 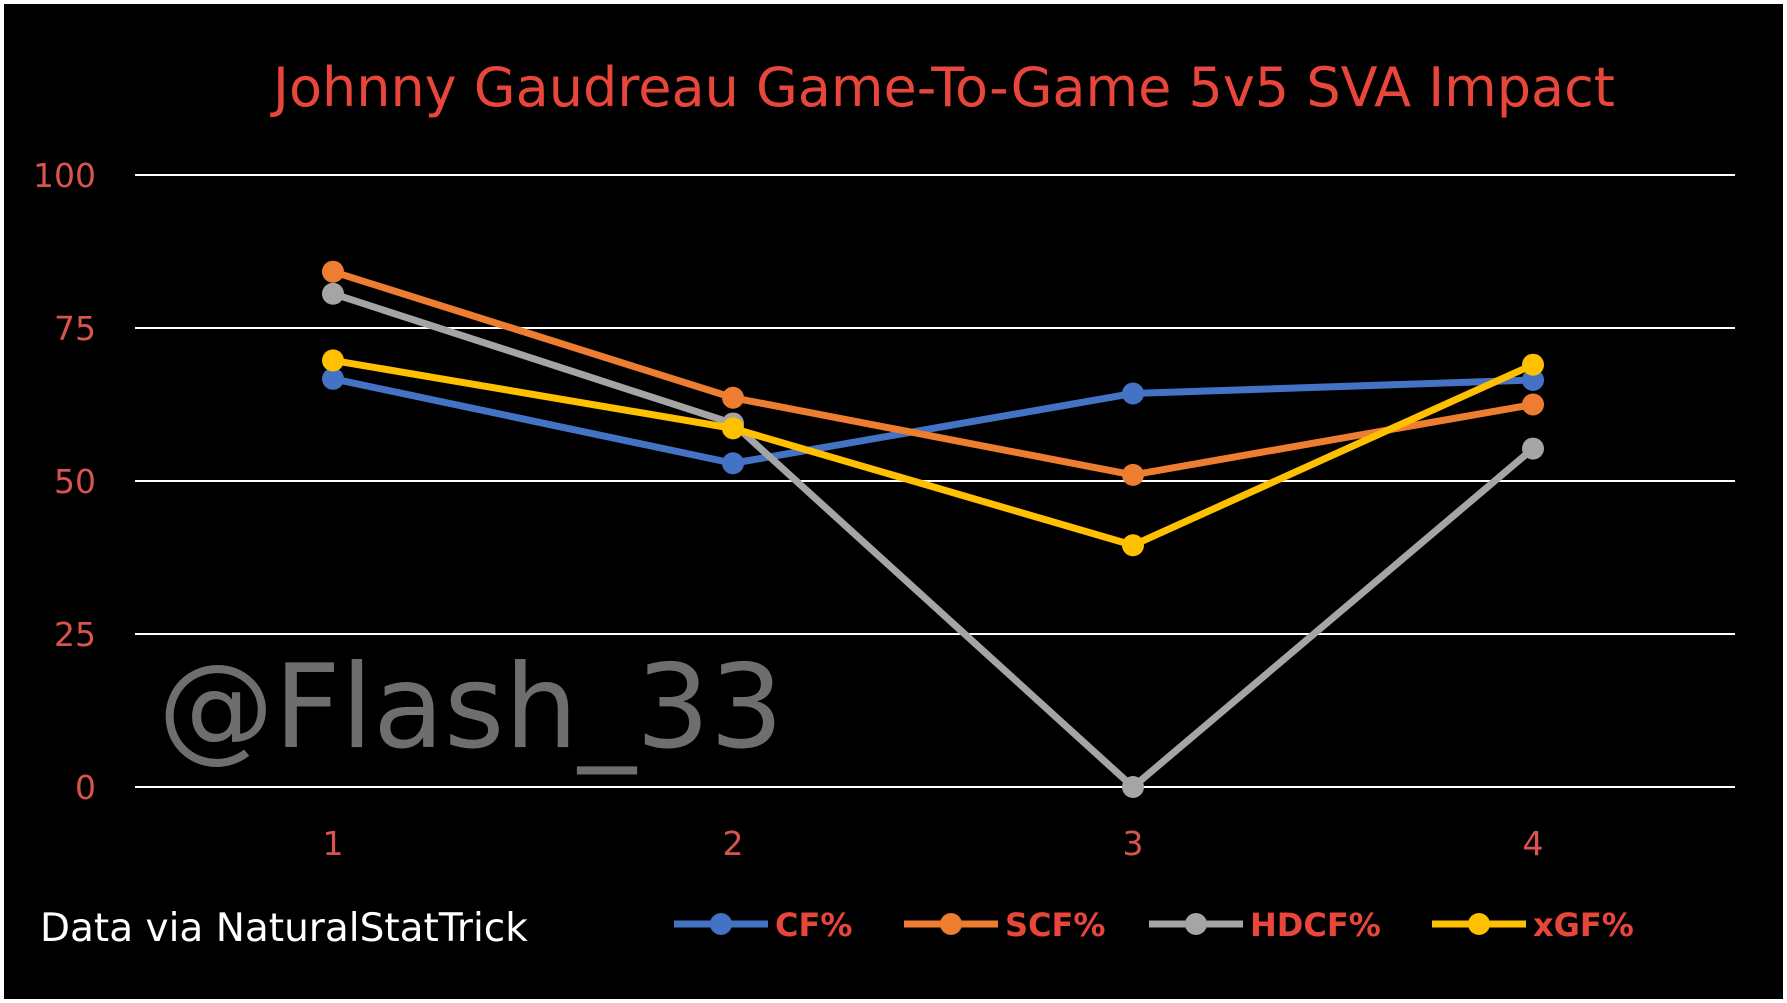 What do you see at coordinates (933, 843) in the screenshot?
I see `x-axis-ticks: 1 2 3 4` at bounding box center [933, 843].